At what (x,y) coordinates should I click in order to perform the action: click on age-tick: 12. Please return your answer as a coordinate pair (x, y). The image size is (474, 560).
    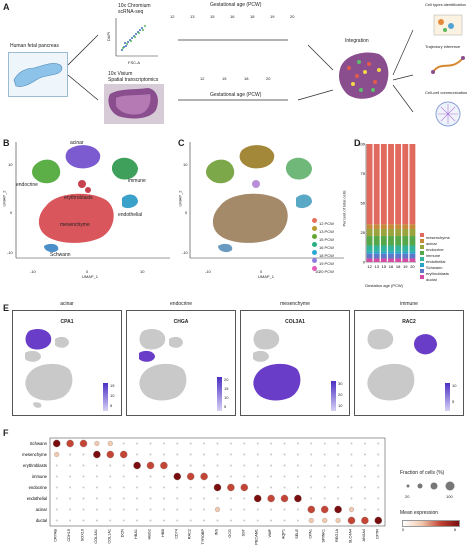
    Looking at the image, I should click on (172, 16).